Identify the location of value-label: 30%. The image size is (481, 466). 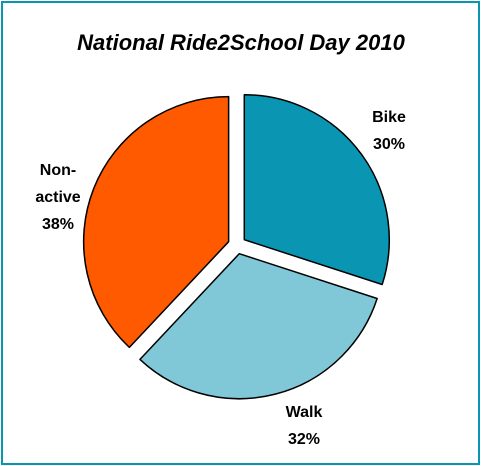
(389, 144).